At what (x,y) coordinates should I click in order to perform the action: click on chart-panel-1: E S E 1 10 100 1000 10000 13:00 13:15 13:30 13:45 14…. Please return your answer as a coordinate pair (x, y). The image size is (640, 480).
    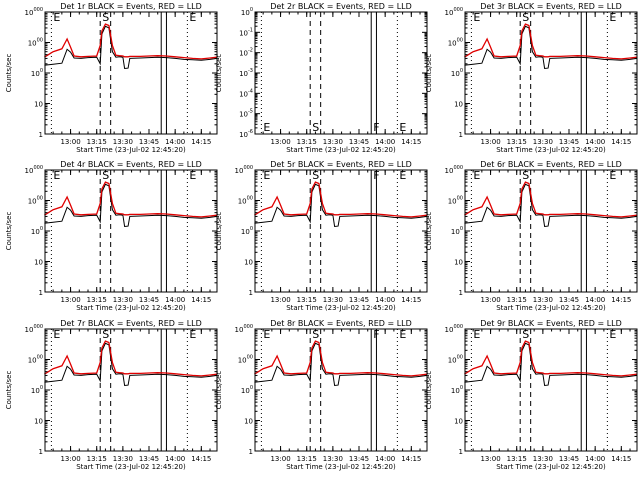
    Looking at the image, I should click on (111, 78).